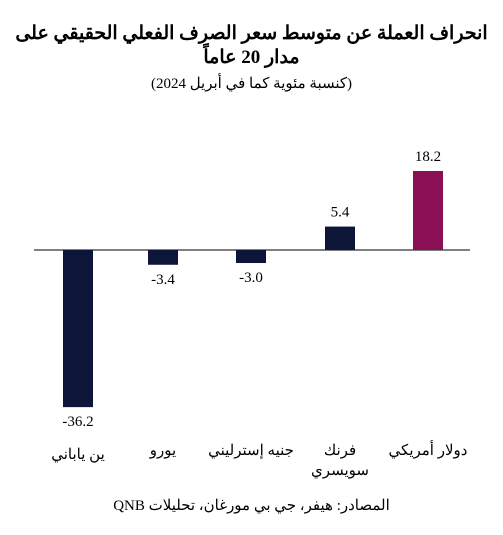  Describe the element at coordinates (78, 455) in the screenshot. I see `category-label-4: ين ياباني` at that location.